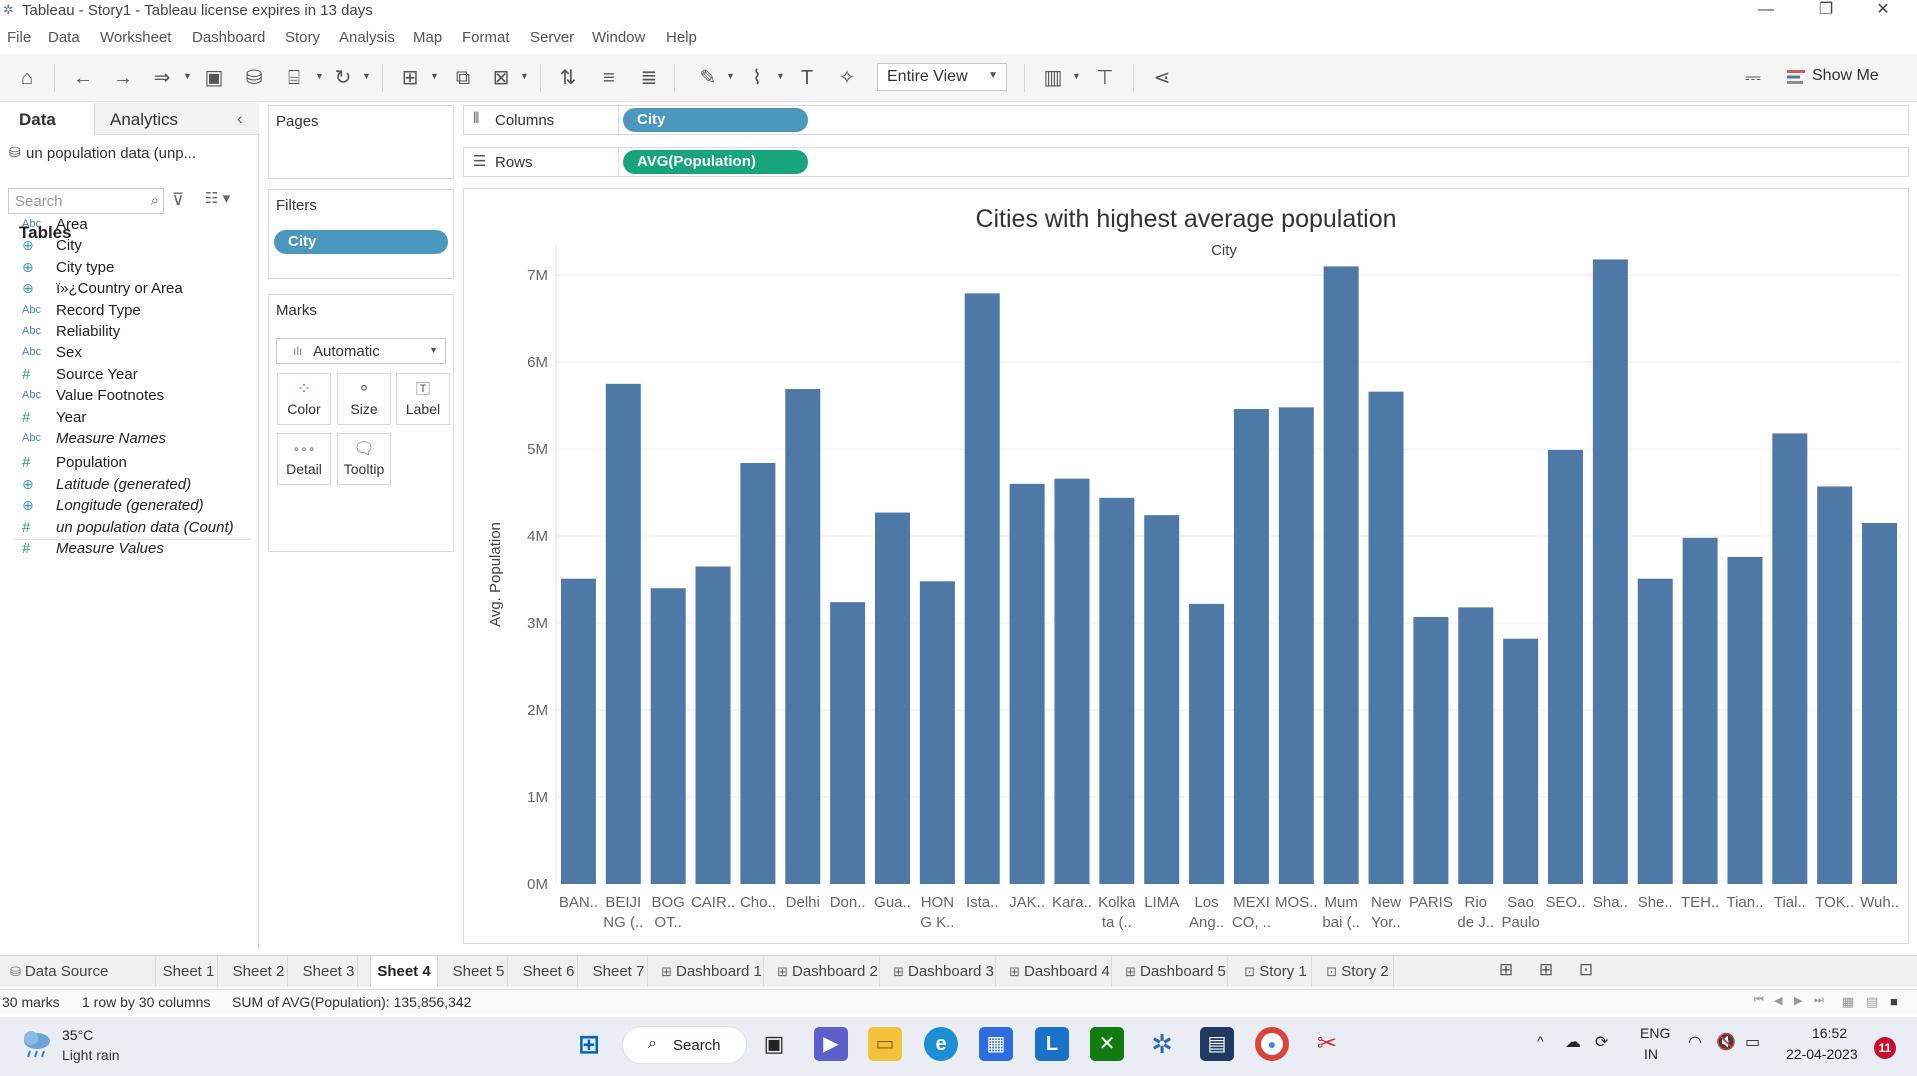  Describe the element at coordinates (304, 459) in the screenshot. I see `detail-button: ∘∘∘ Detail` at that location.